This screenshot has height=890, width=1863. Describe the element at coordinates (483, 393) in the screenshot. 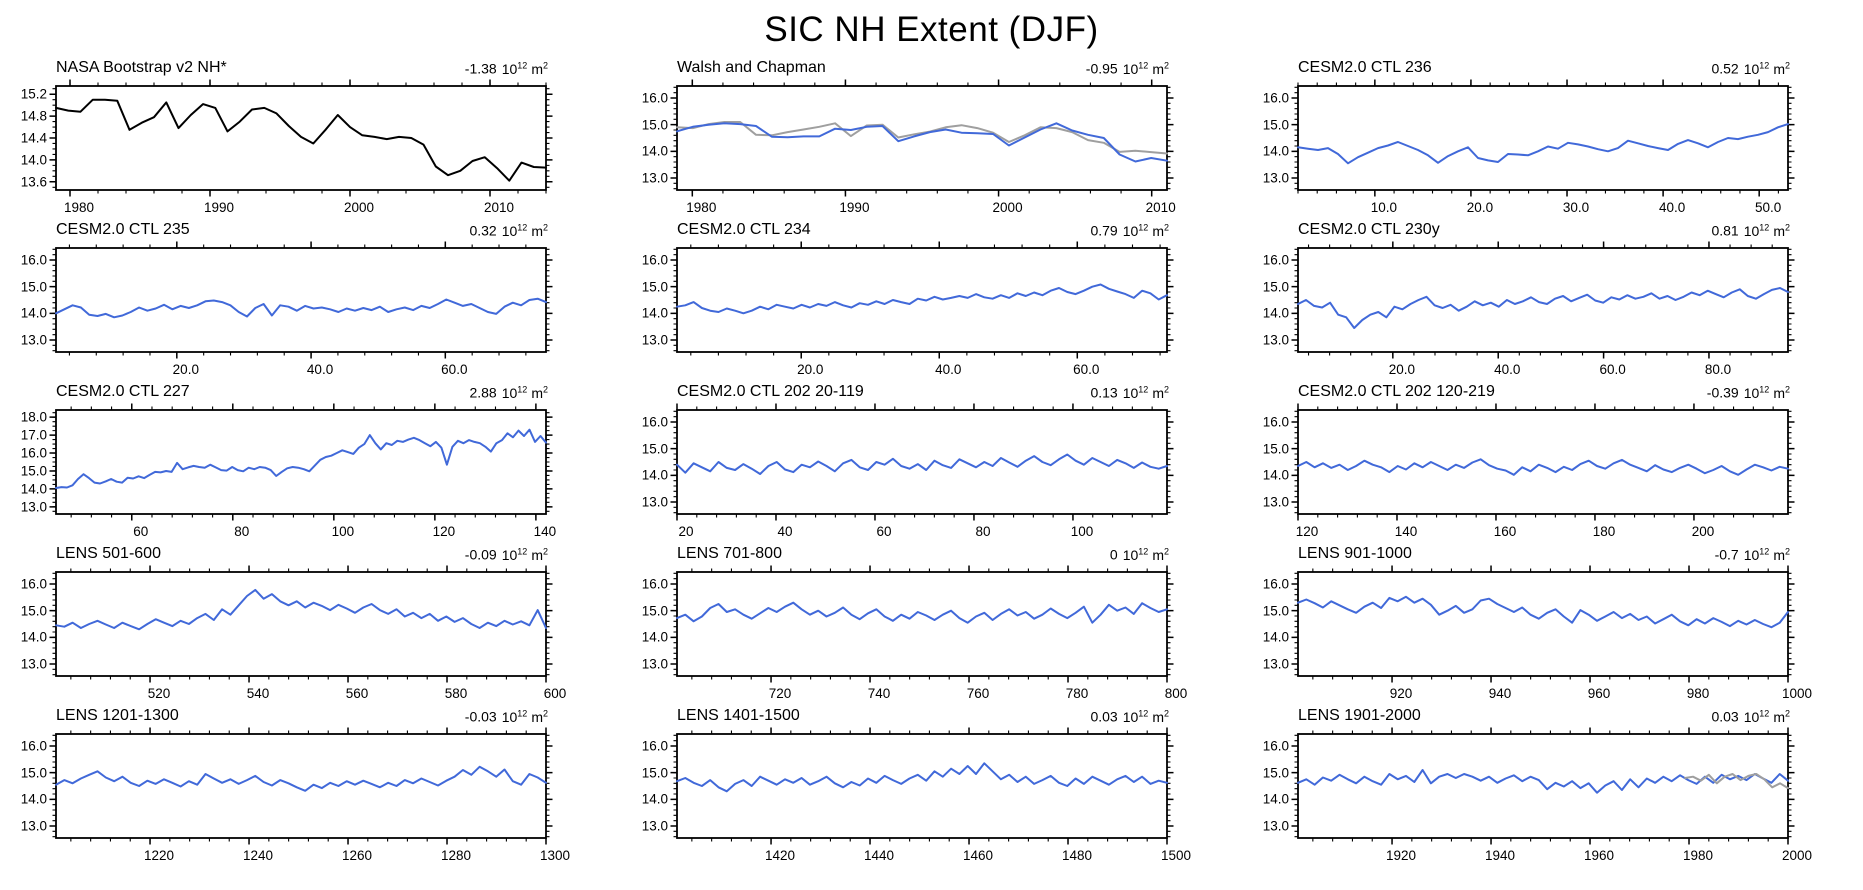

I see `trend-number: 2.88` at that location.